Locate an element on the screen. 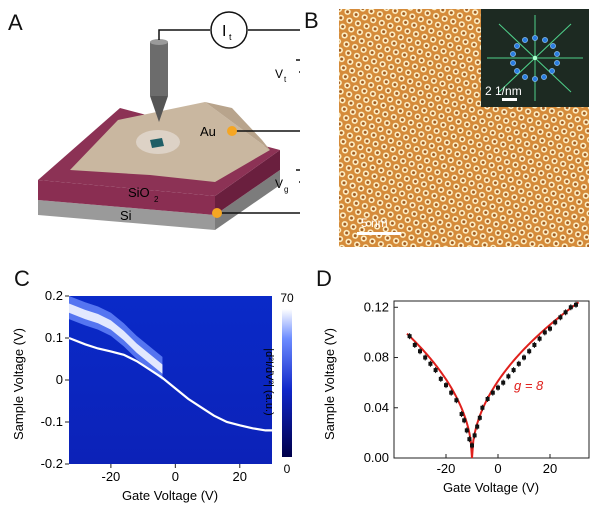  circuit-wire-right is located at coordinates (274, 30).